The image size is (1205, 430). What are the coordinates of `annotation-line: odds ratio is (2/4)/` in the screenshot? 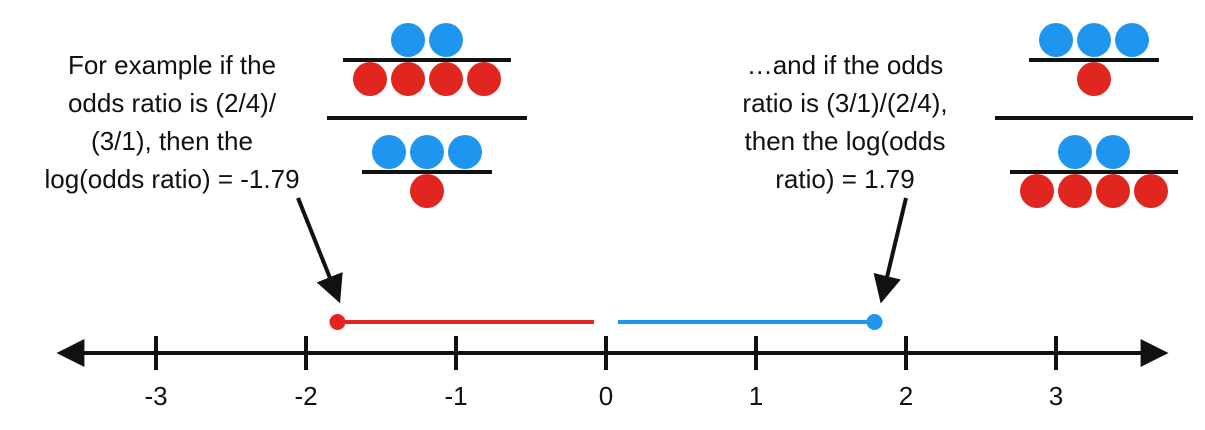 It's located at (172, 103).